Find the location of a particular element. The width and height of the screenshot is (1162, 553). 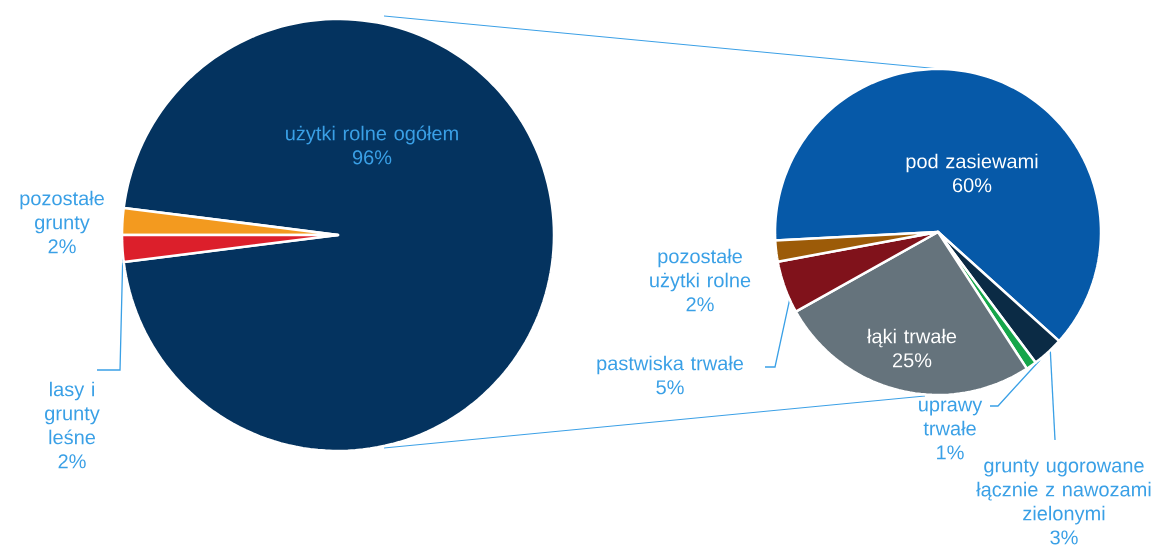

slice-label: uprawy trwałe is located at coordinates (951, 418).